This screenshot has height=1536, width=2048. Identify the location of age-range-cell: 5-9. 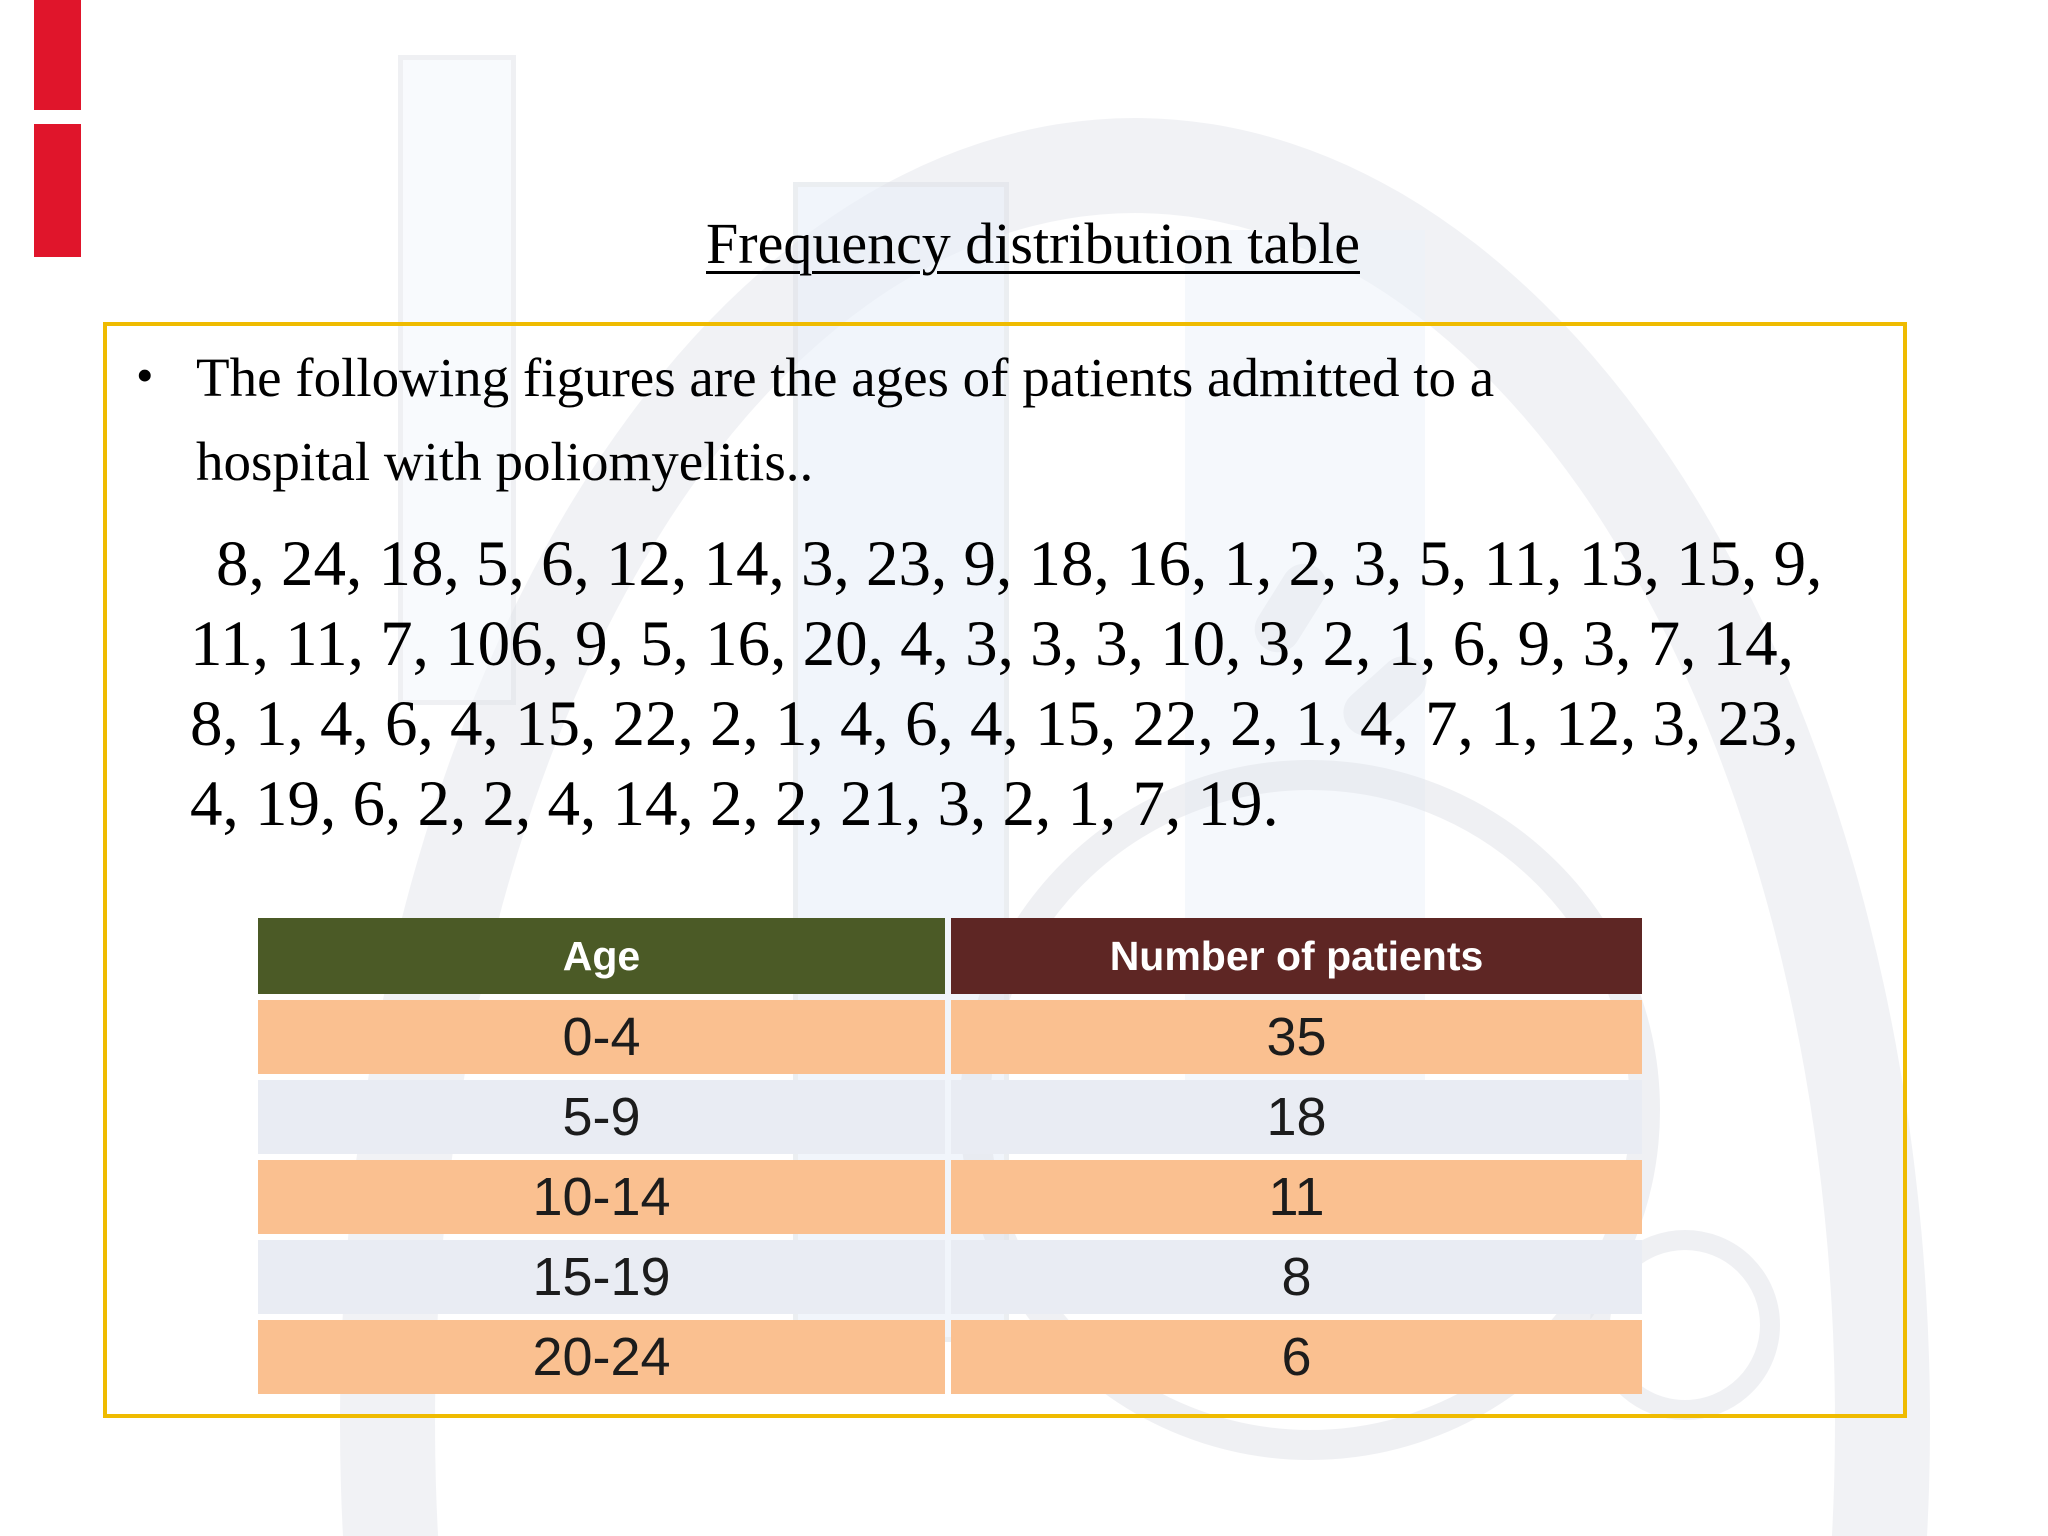
(601, 1117).